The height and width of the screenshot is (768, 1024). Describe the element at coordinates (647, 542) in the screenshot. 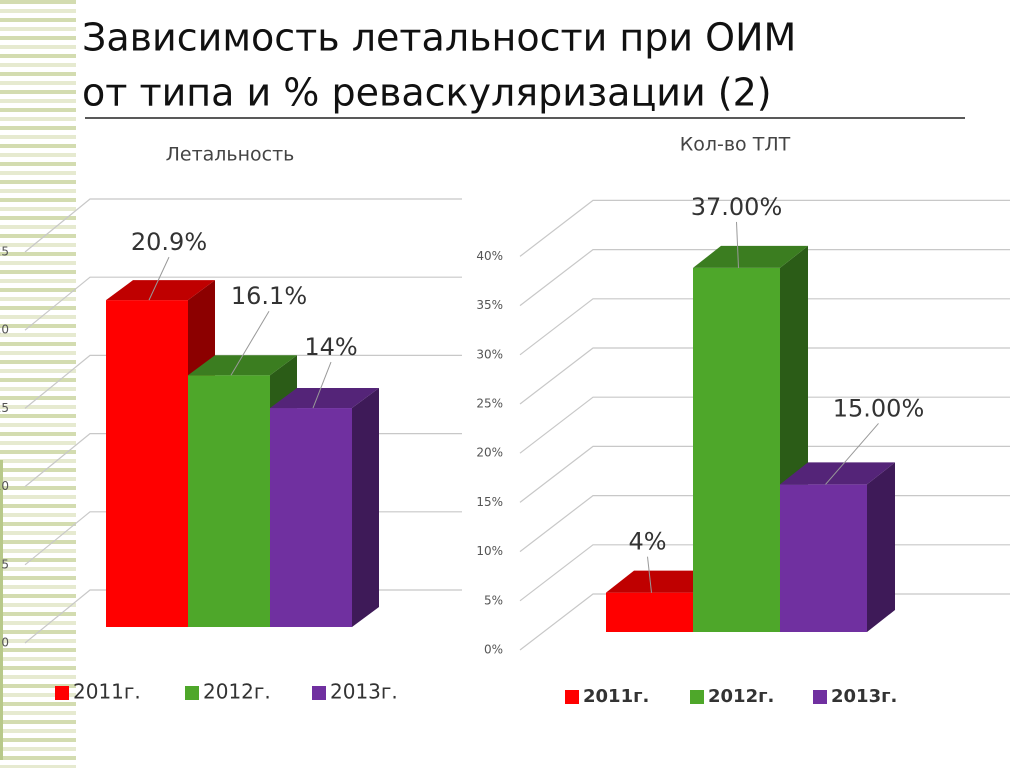

I see `data-label: 4%` at that location.